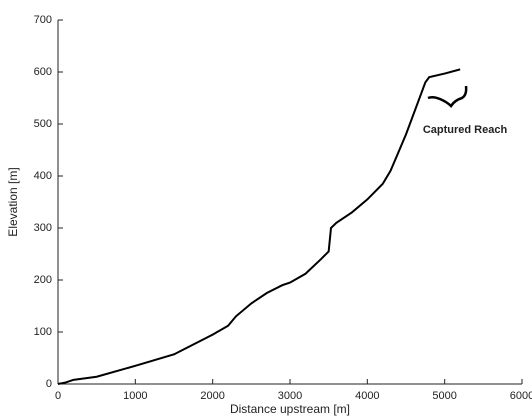 The image size is (532, 419). What do you see at coordinates (447, 96) in the screenshot?
I see `brace` at bounding box center [447, 96].